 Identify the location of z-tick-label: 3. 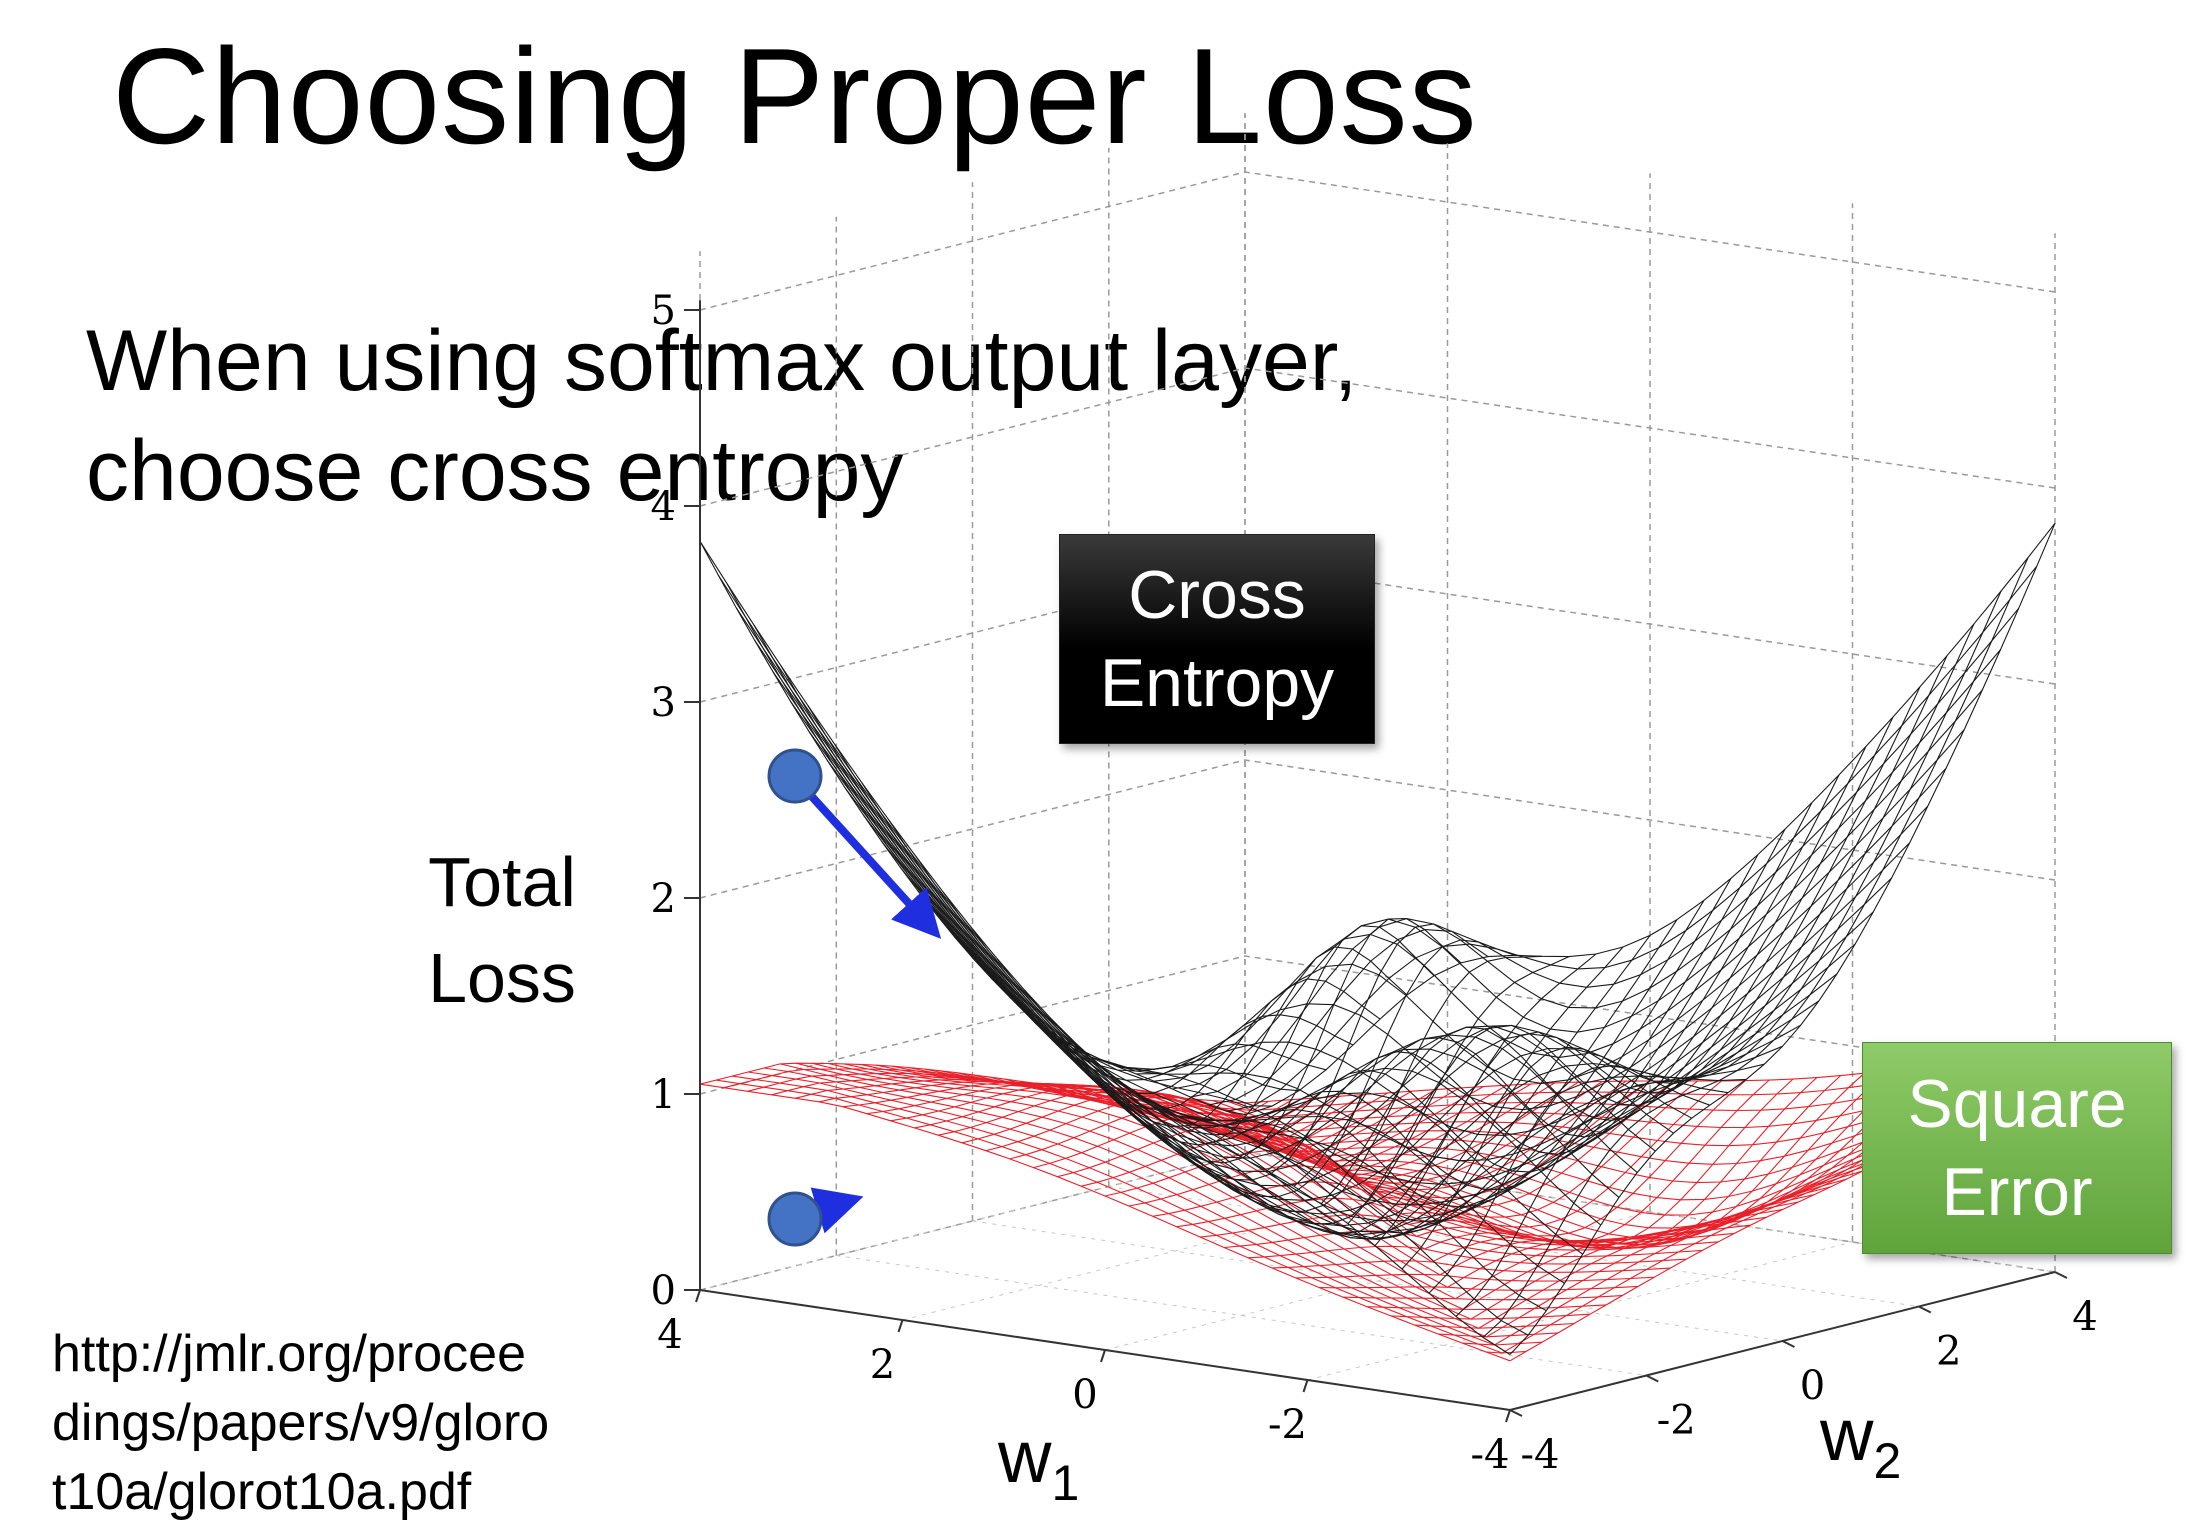
(663, 703).